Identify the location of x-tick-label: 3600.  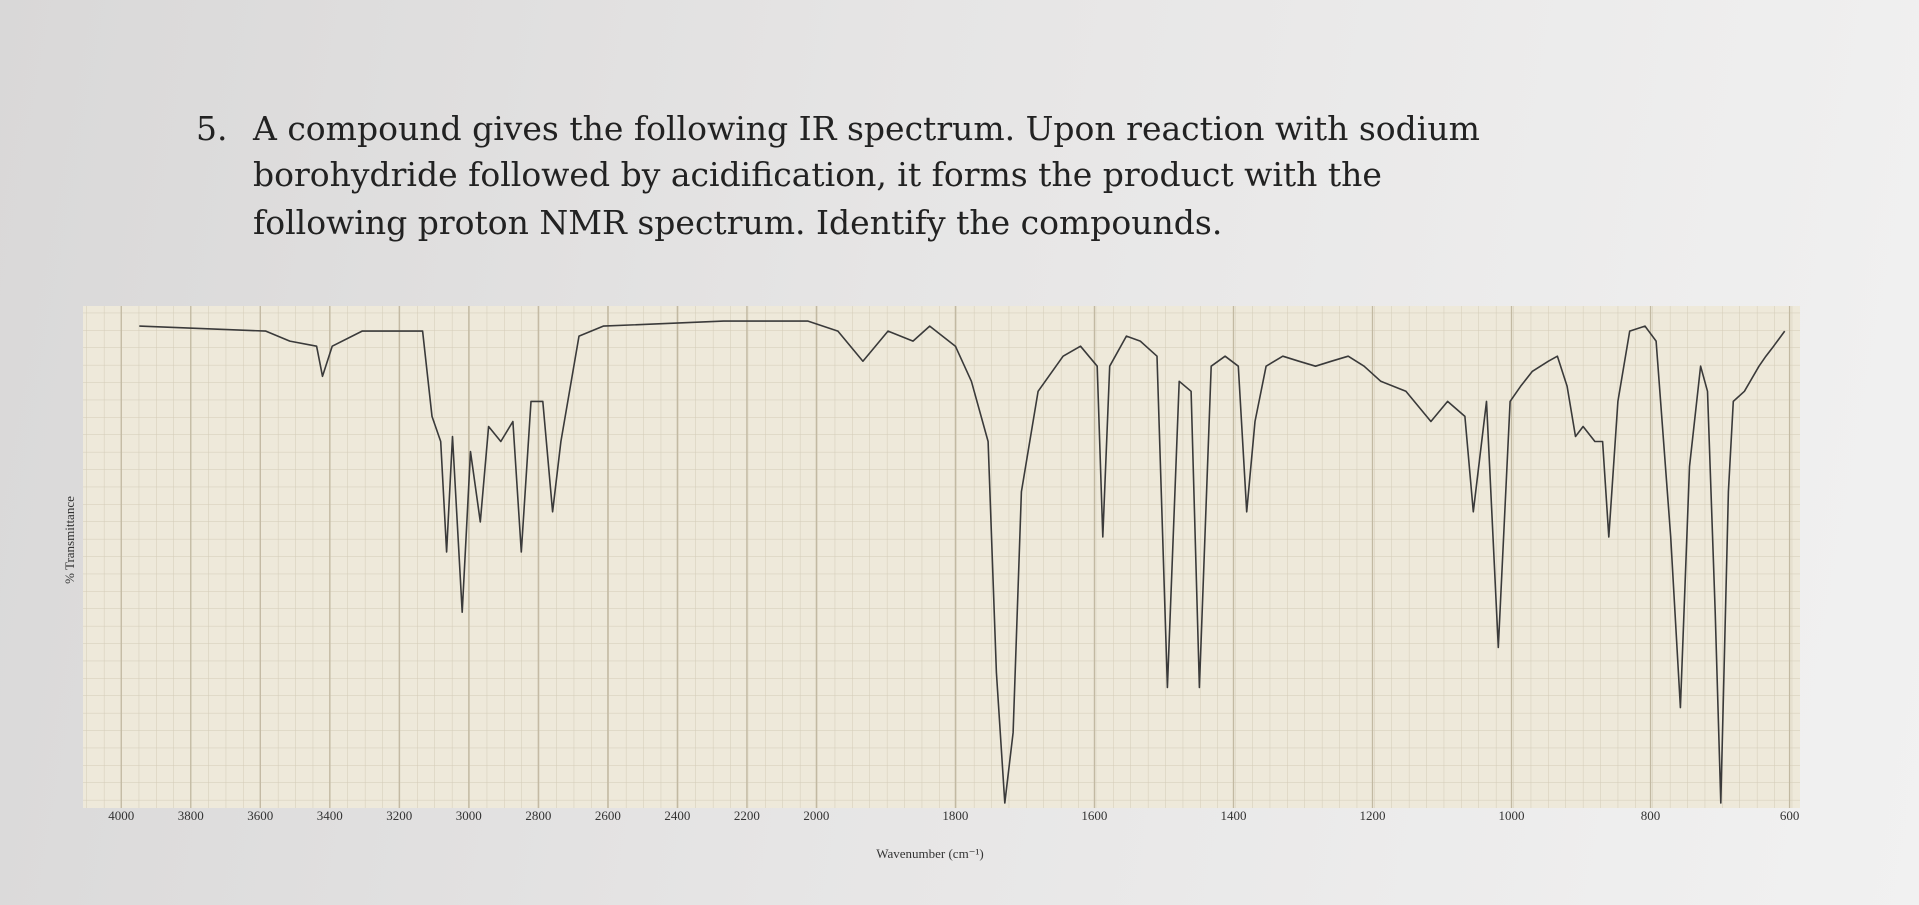
(260, 815).